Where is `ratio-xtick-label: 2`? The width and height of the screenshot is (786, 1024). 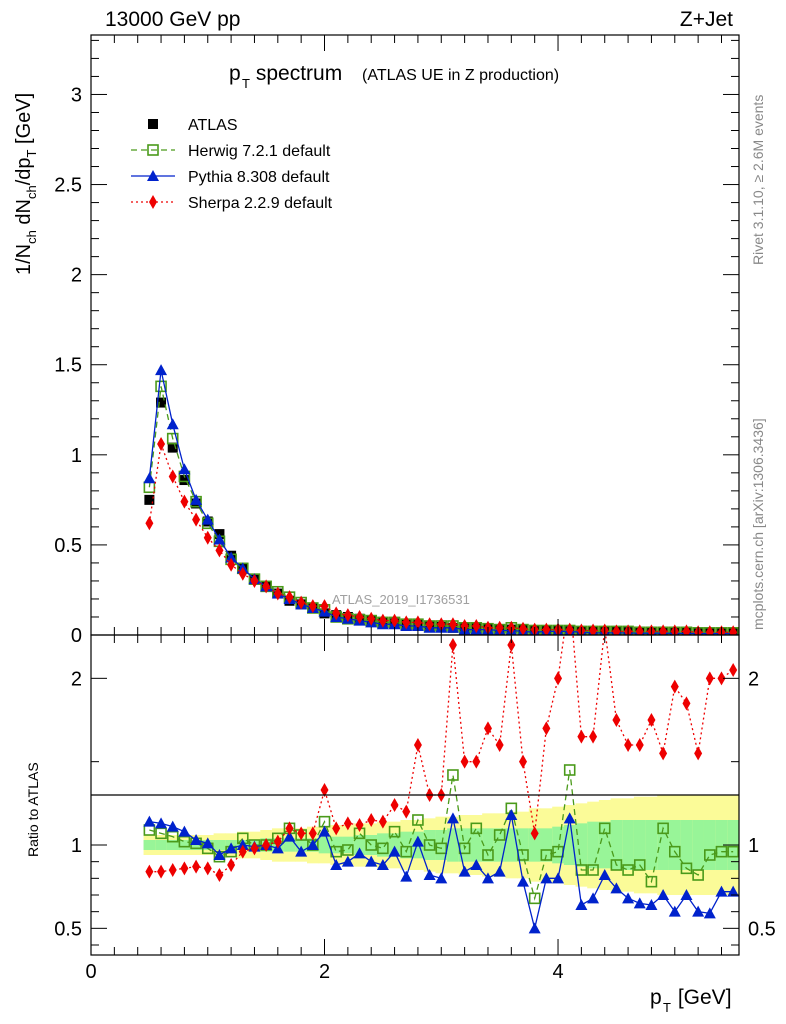 ratio-xtick-label: 2 is located at coordinates (324, 972).